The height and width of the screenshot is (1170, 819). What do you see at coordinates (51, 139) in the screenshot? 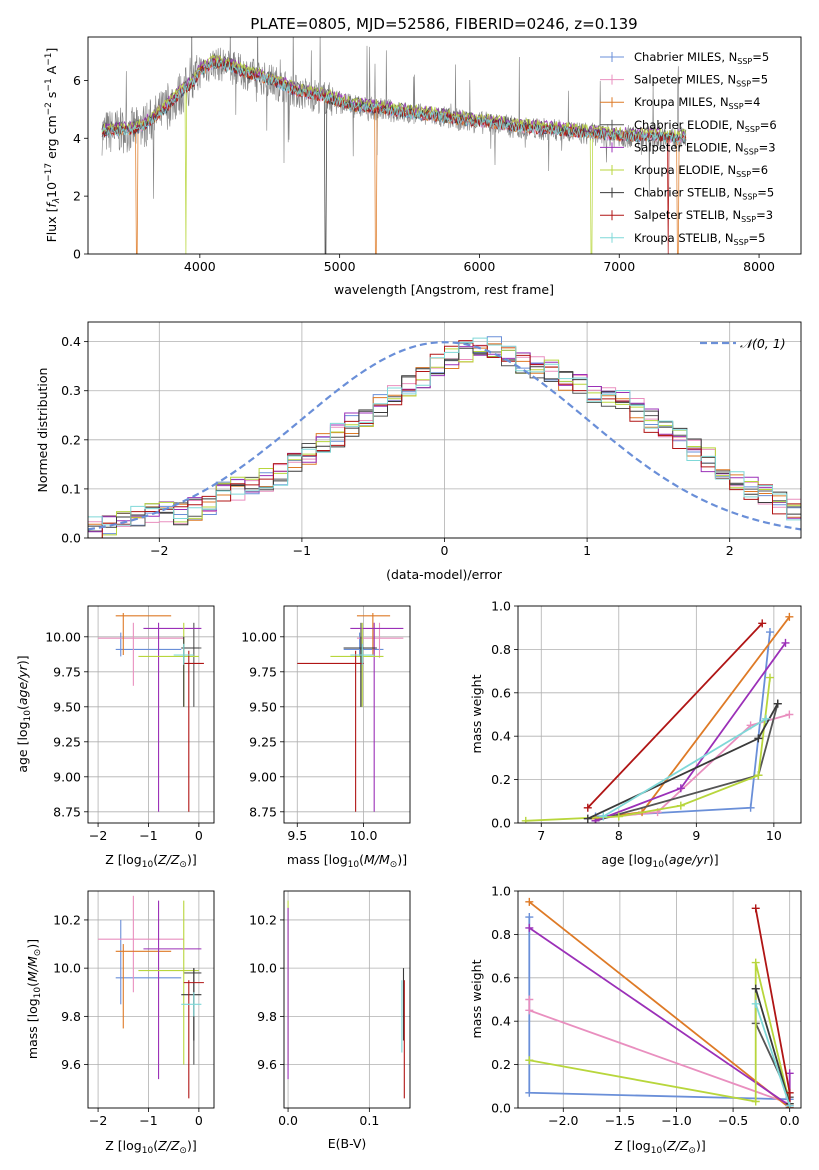
I see `label-part: erg cm` at bounding box center [51, 139].